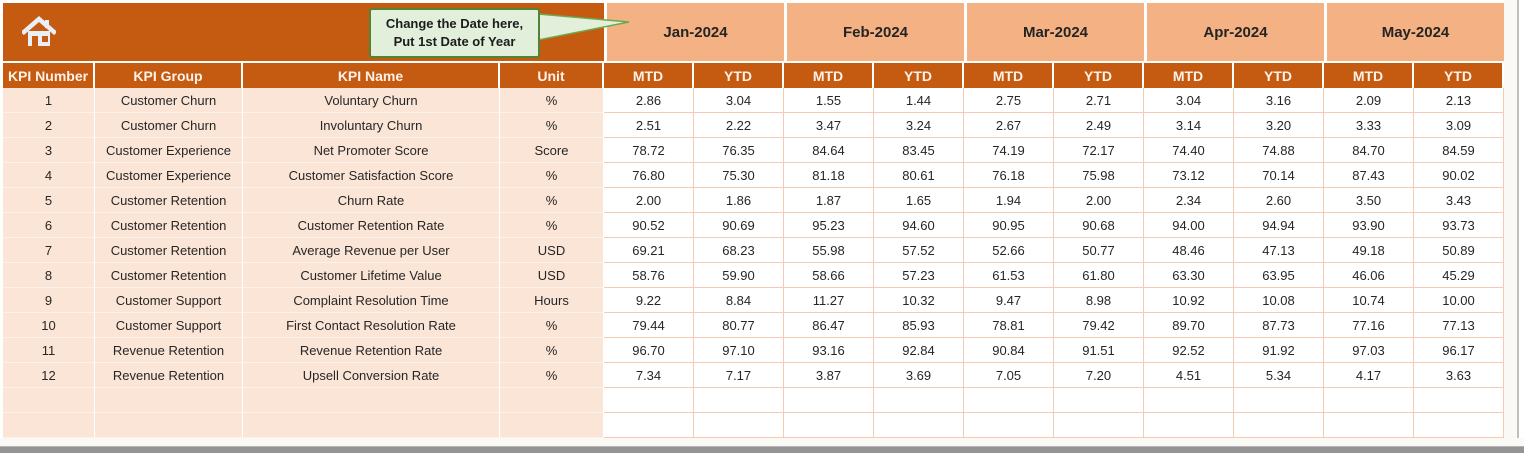  Describe the element at coordinates (1459, 275) in the screenshot. I see `value-cell: 45.29` at that location.